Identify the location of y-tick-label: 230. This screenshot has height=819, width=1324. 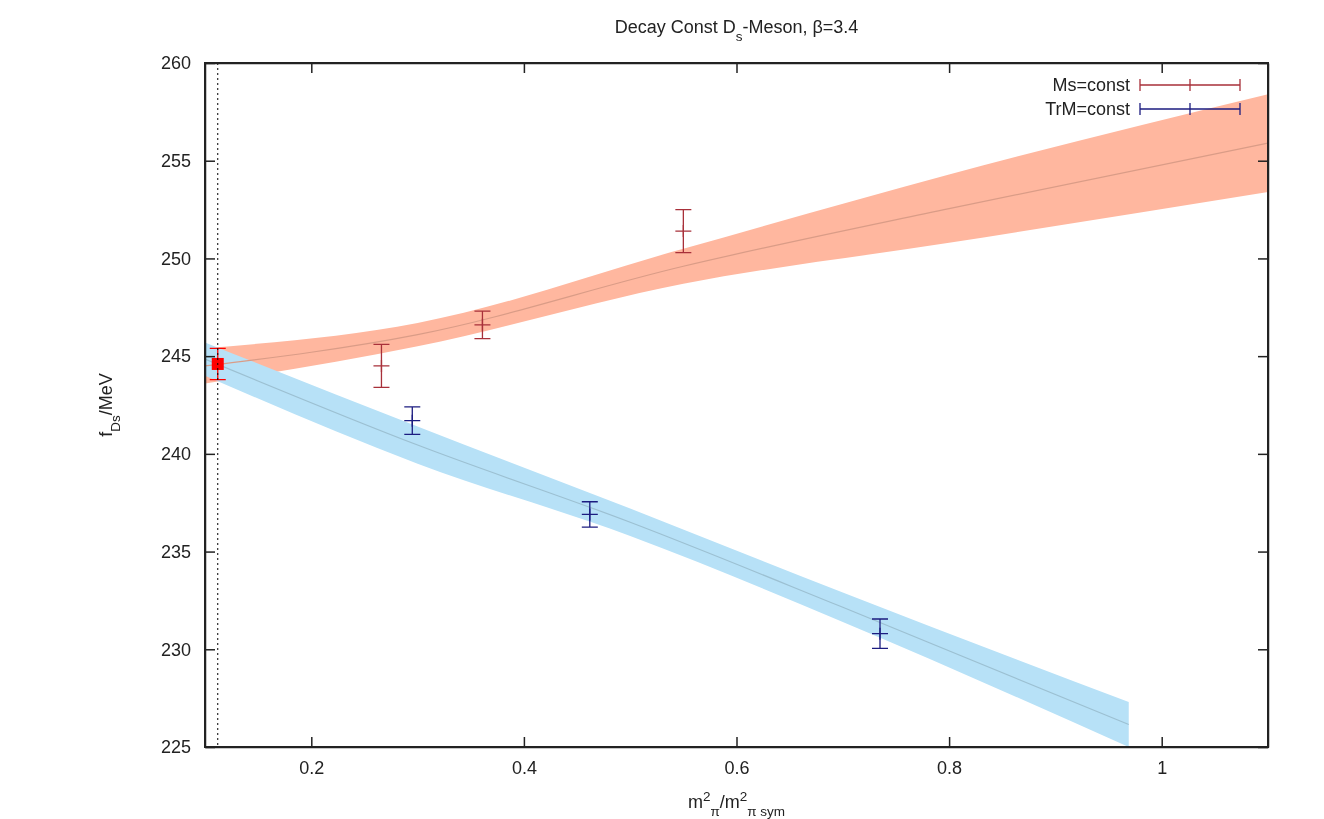
(175, 649).